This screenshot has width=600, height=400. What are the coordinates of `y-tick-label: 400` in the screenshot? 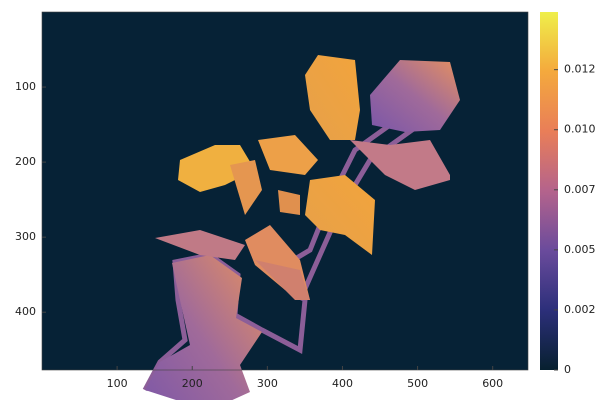 It's located at (25, 311).